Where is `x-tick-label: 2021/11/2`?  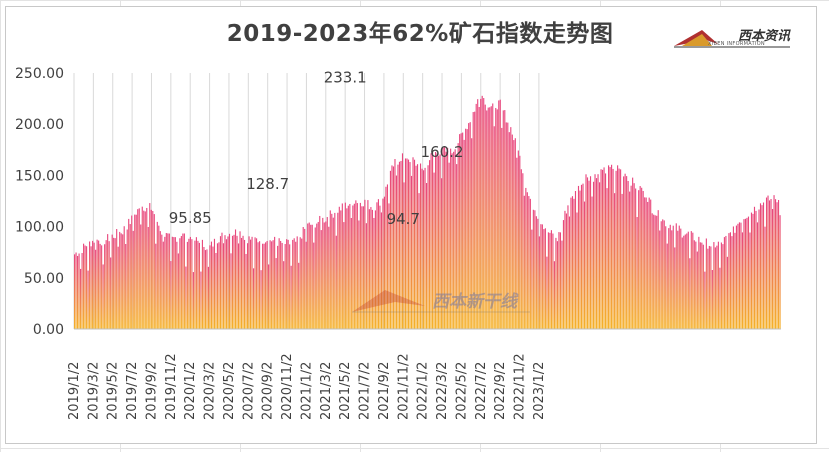
x-tick-label: 2021/11/2 is located at coordinates (403, 386).